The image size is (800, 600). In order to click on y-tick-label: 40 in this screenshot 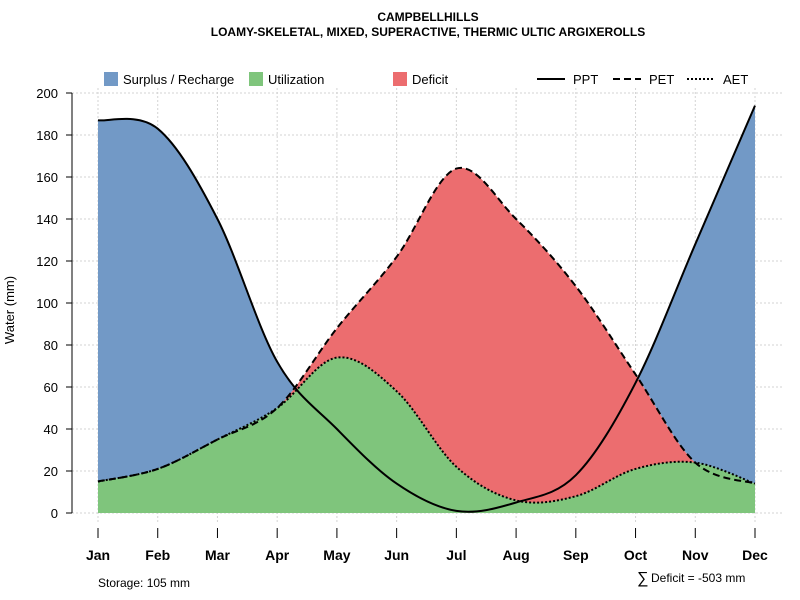, I will do `click(51, 429)`.